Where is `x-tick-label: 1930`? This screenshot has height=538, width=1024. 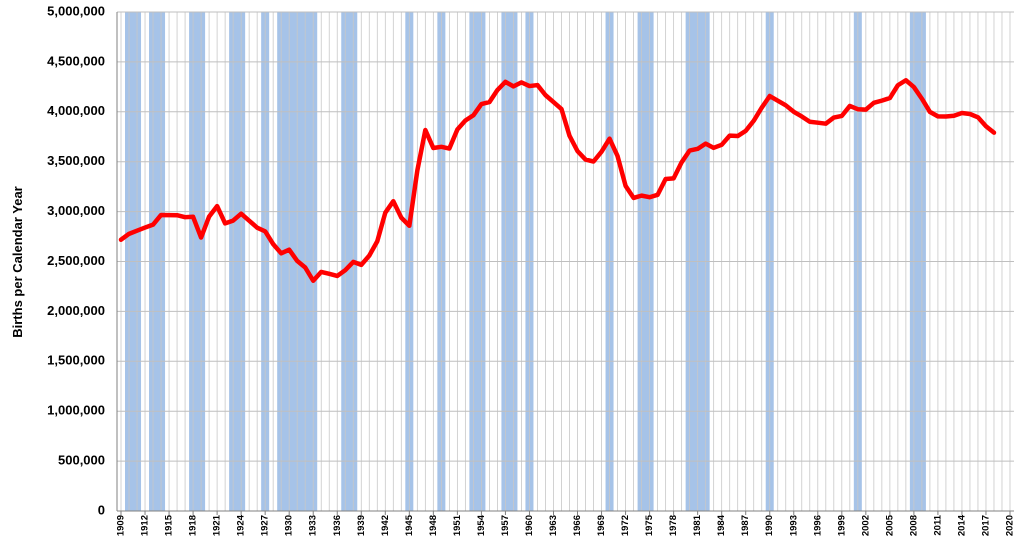 x-tick-label: 1930 is located at coordinates (289, 525).